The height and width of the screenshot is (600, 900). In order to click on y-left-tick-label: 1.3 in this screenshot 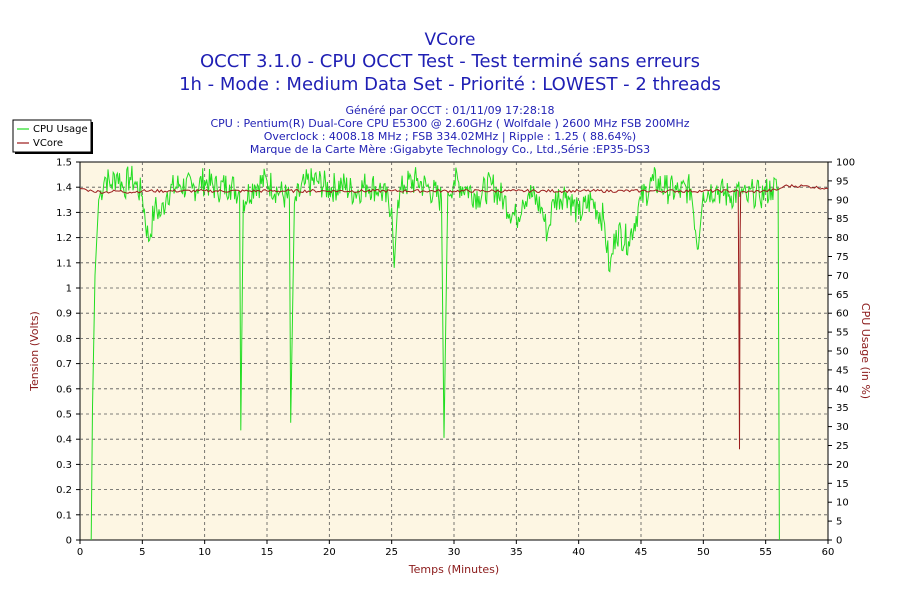, I will do `click(64, 213)`.